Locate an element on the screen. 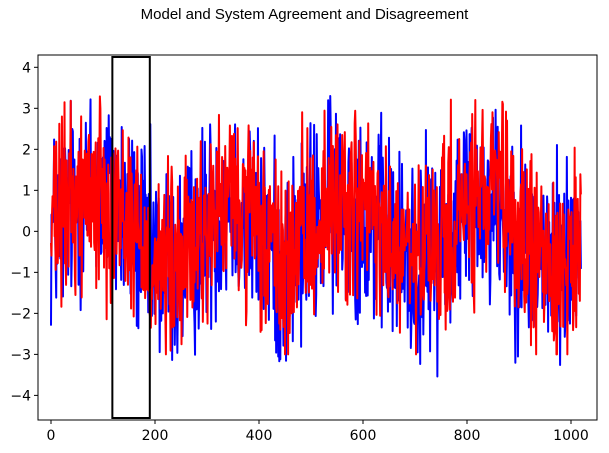  y-tick-label: 3 is located at coordinates (26, 109).